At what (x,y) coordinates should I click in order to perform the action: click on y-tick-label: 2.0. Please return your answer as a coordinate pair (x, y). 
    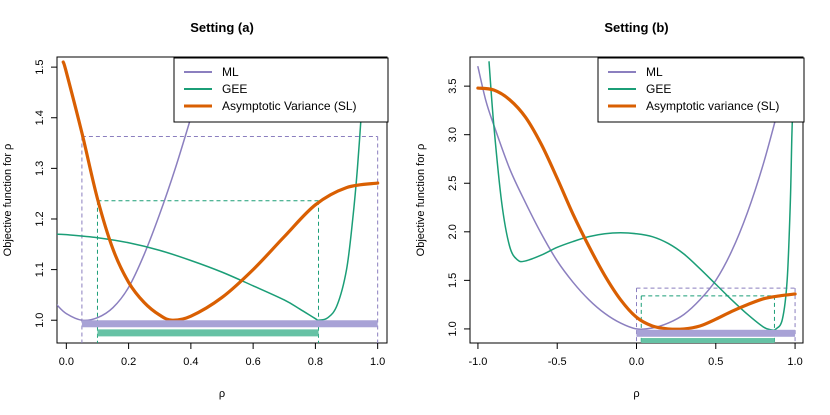
    Looking at the image, I should click on (453, 231).